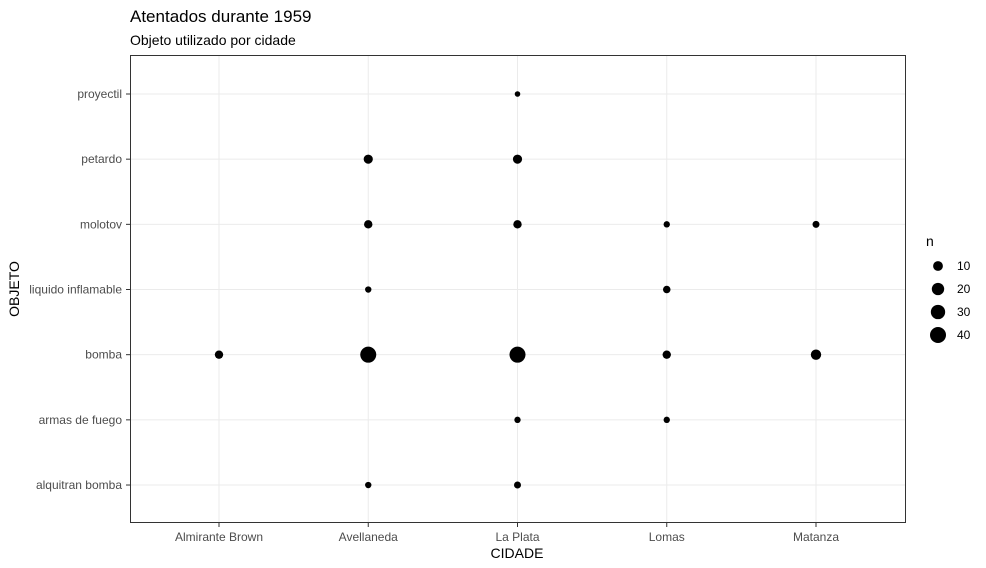  I want to click on x-tick-label: Avellaneda, so click(368, 537).